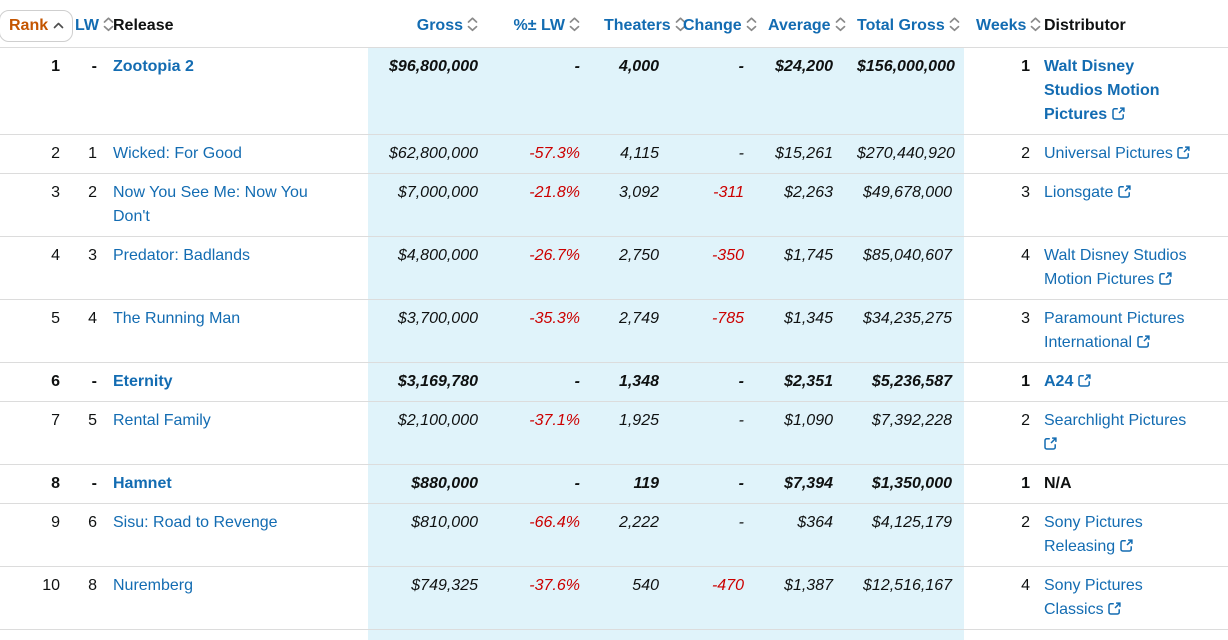  What do you see at coordinates (904, 24) in the screenshot?
I see `column-header-total-gross: Total Gross` at bounding box center [904, 24].